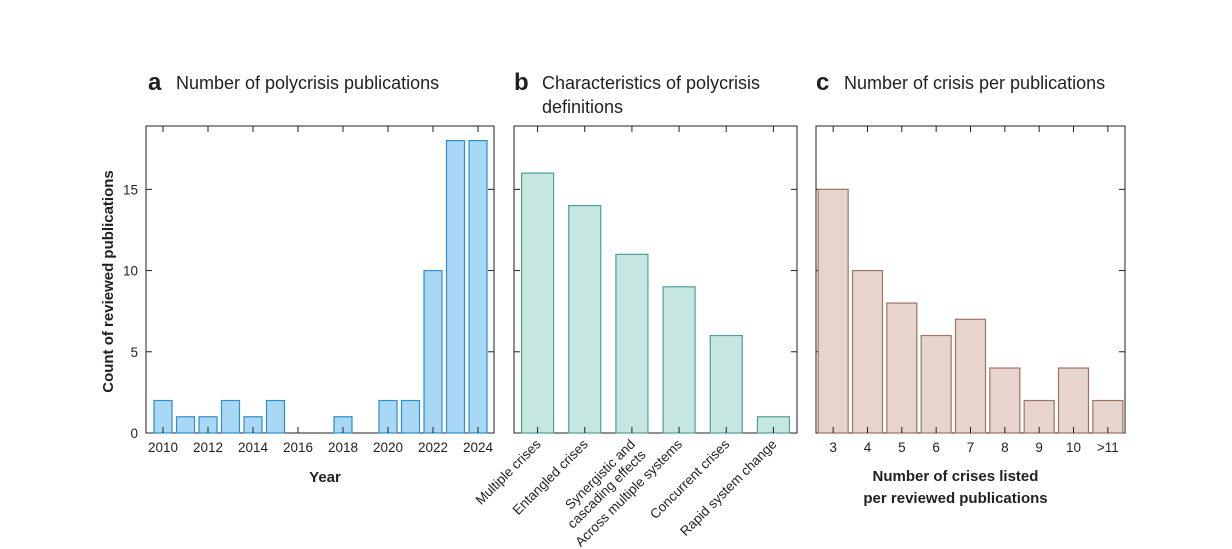  What do you see at coordinates (974, 83) in the screenshot?
I see `chart-title: Number of crisis per publications` at bounding box center [974, 83].